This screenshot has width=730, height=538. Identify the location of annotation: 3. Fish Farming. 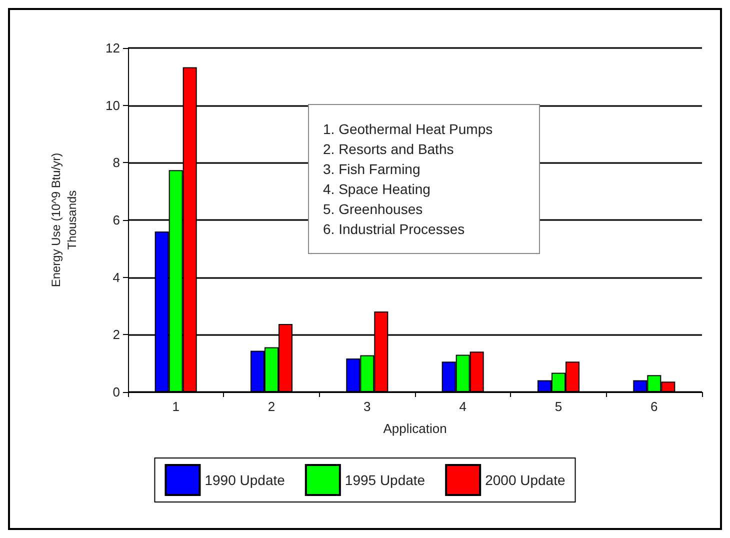
(372, 169).